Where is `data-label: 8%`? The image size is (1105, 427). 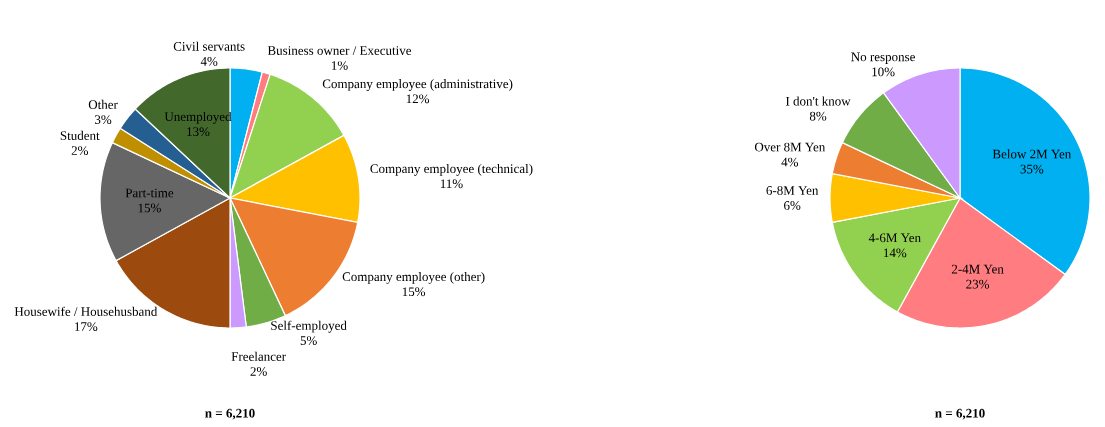 data-label: 8% is located at coordinates (818, 116).